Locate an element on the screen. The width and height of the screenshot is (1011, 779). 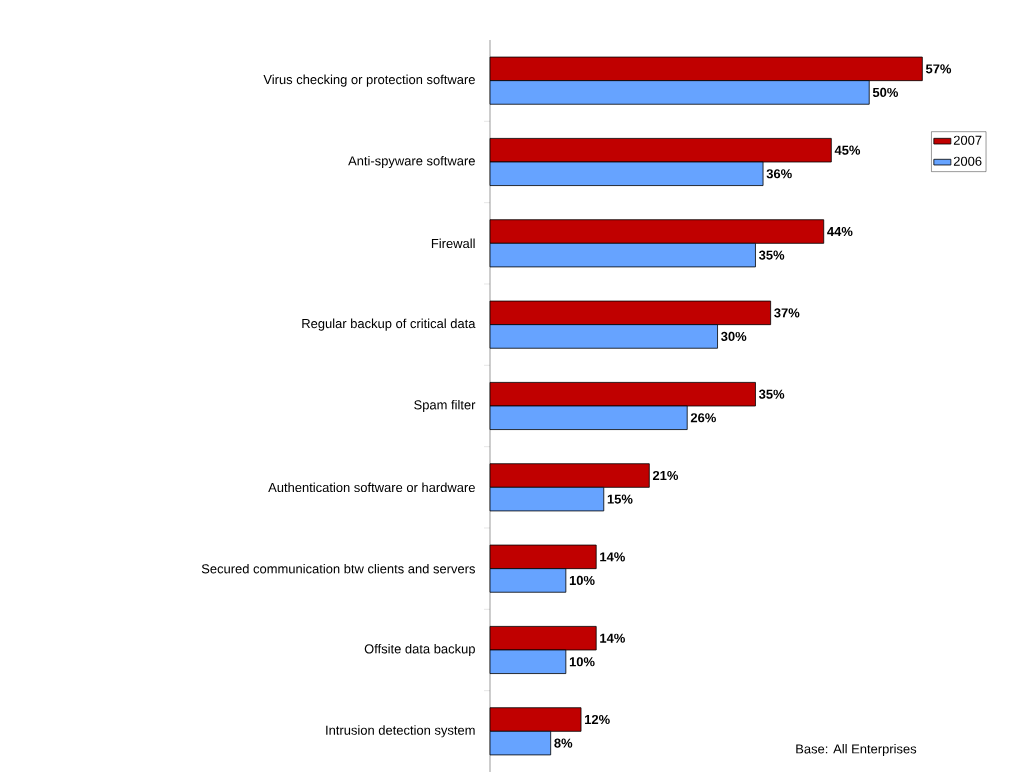
annotation: Base: All Enterprises is located at coordinates (856, 750).